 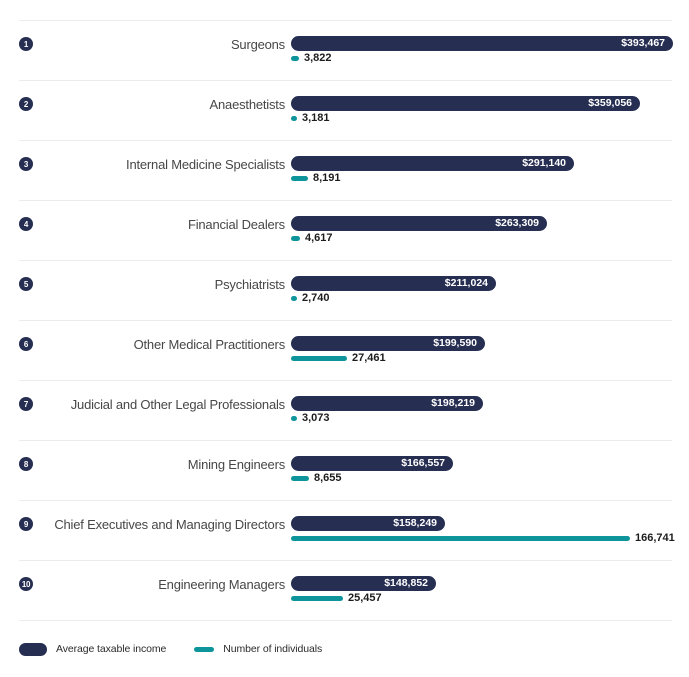 I want to click on legend-item-income: Average taxable income, so click(x=93, y=649).